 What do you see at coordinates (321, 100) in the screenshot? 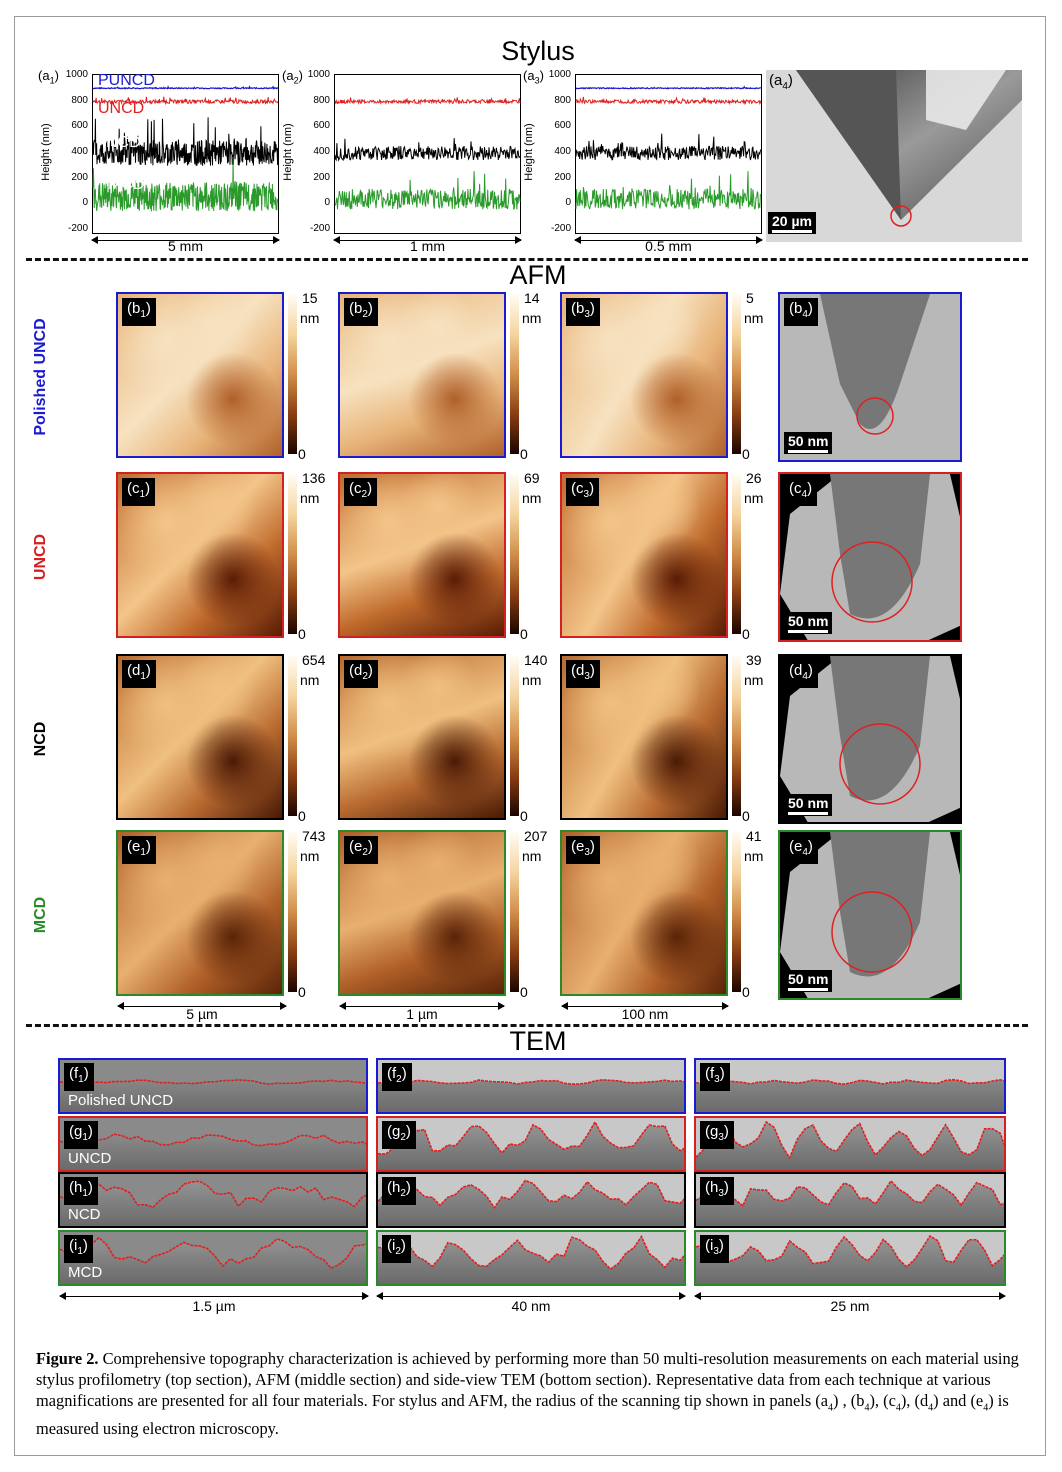
I see `y-tick: 800` at bounding box center [321, 100].